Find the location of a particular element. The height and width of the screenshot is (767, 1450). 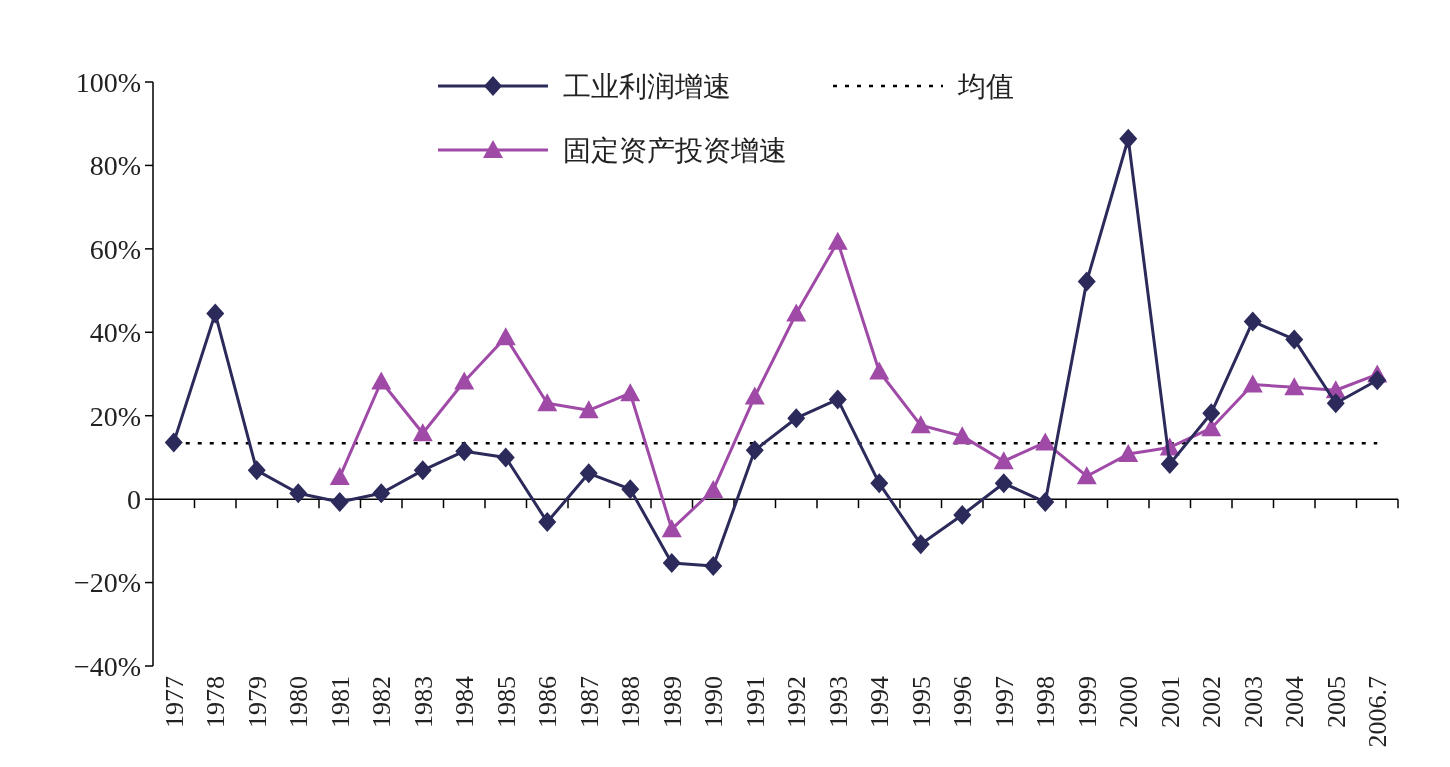

x-tick-label: 1982 is located at coordinates (382, 702).